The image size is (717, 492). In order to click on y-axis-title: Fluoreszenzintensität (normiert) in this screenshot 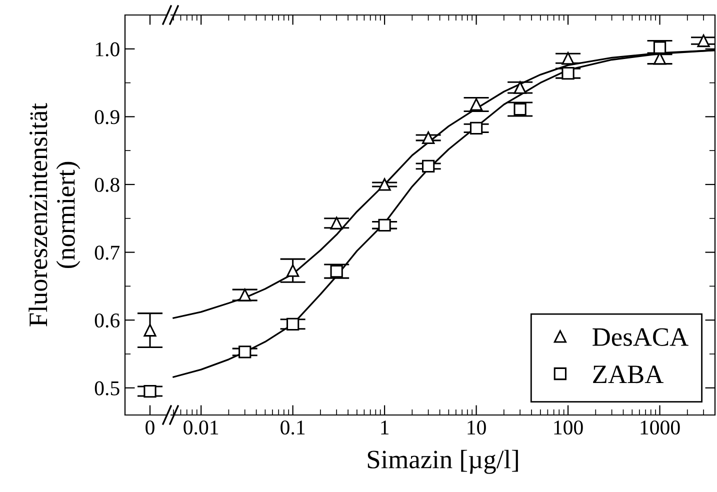, I will do `click(54, 214)`.